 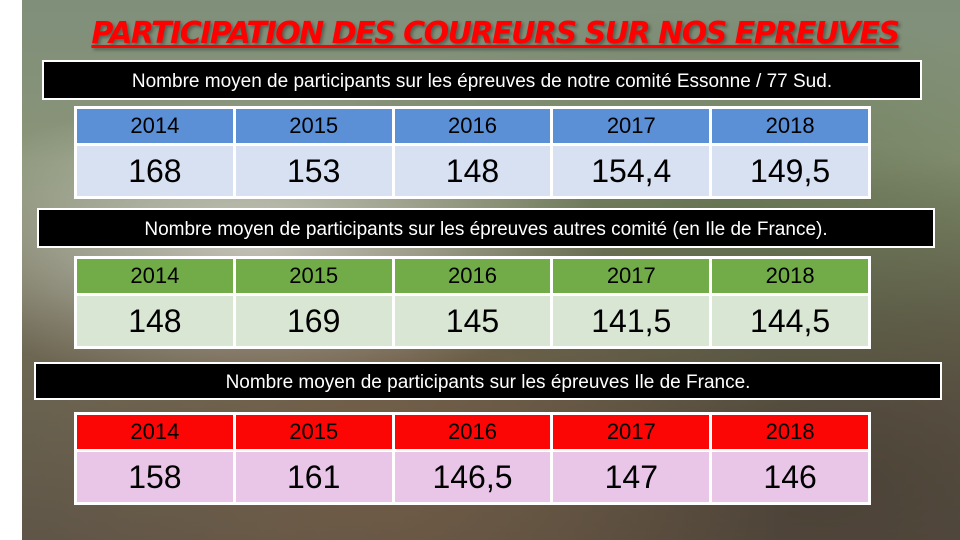 What do you see at coordinates (155, 477) in the screenshot?
I see `value-cell: 158` at bounding box center [155, 477].